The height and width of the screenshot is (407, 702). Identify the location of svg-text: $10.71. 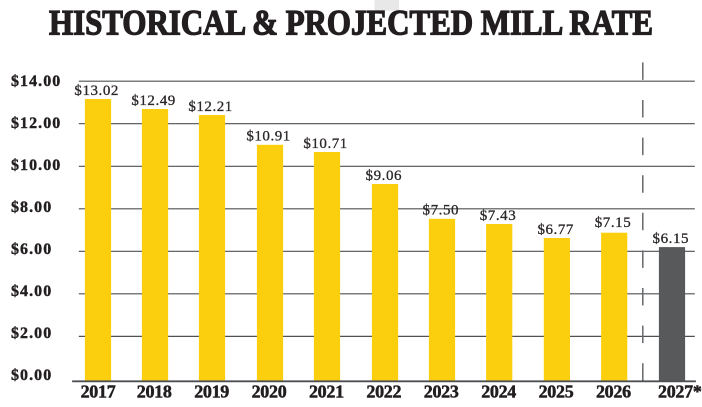
(325, 144).